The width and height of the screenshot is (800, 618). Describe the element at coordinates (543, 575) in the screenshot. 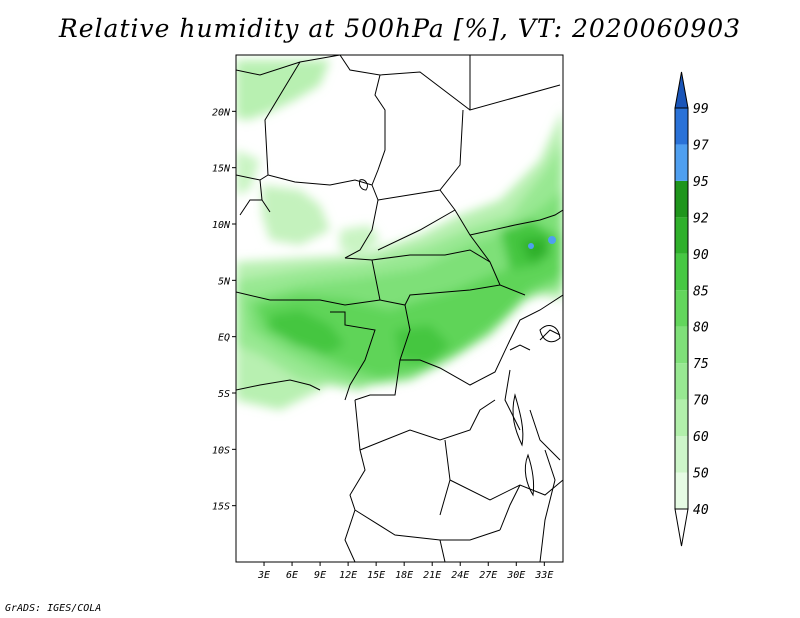

I see `lon-tick-label: 33E` at that location.